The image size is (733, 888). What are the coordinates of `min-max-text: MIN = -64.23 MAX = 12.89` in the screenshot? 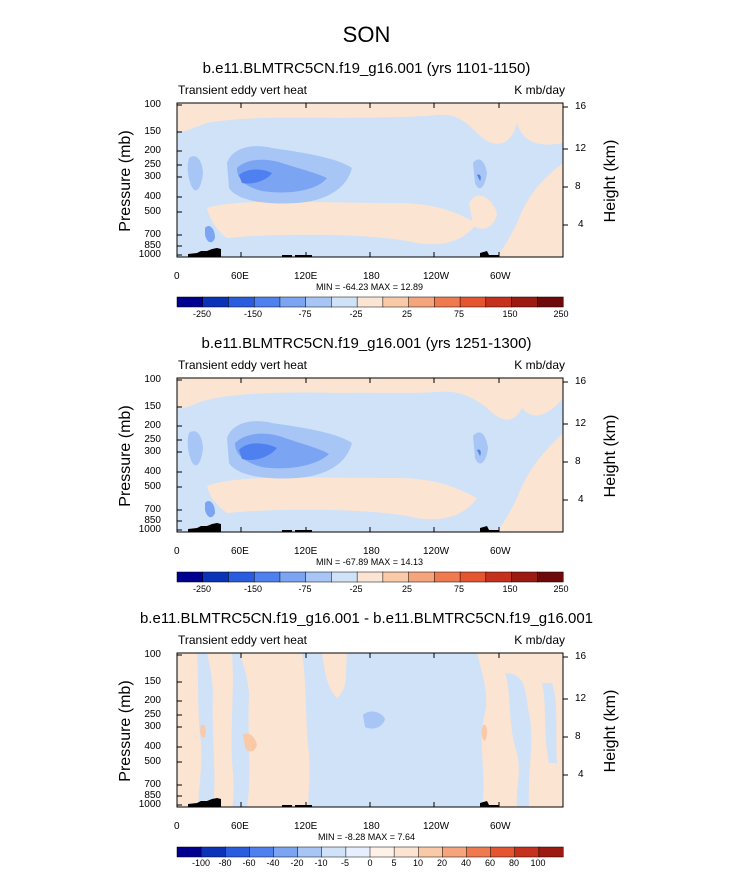 It's located at (370, 287).